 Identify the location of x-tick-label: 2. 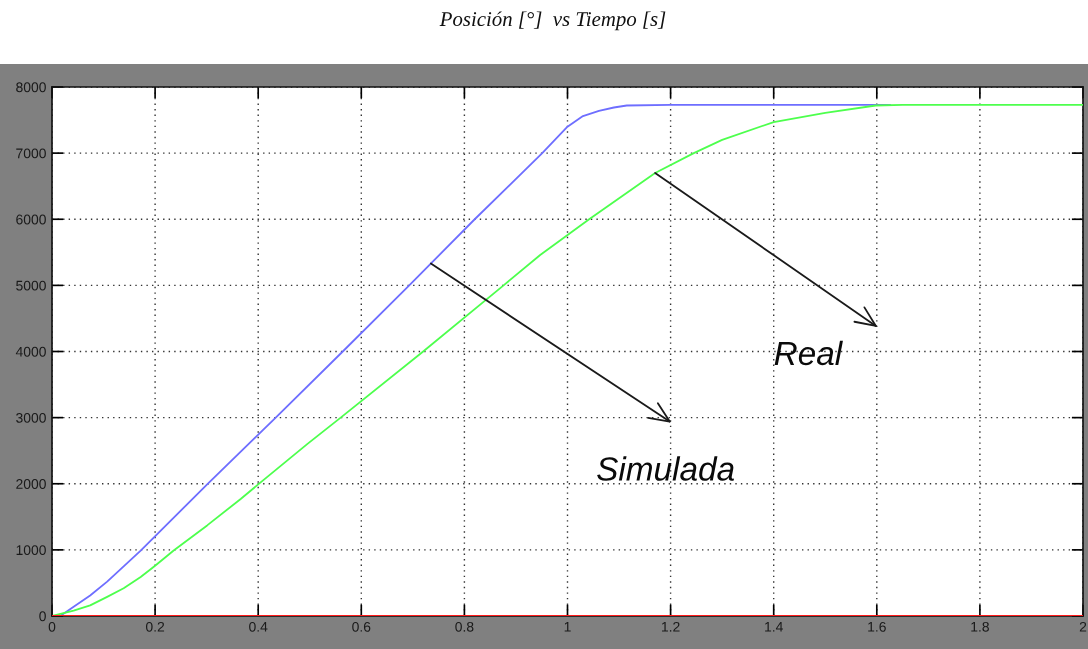
(1083, 626).